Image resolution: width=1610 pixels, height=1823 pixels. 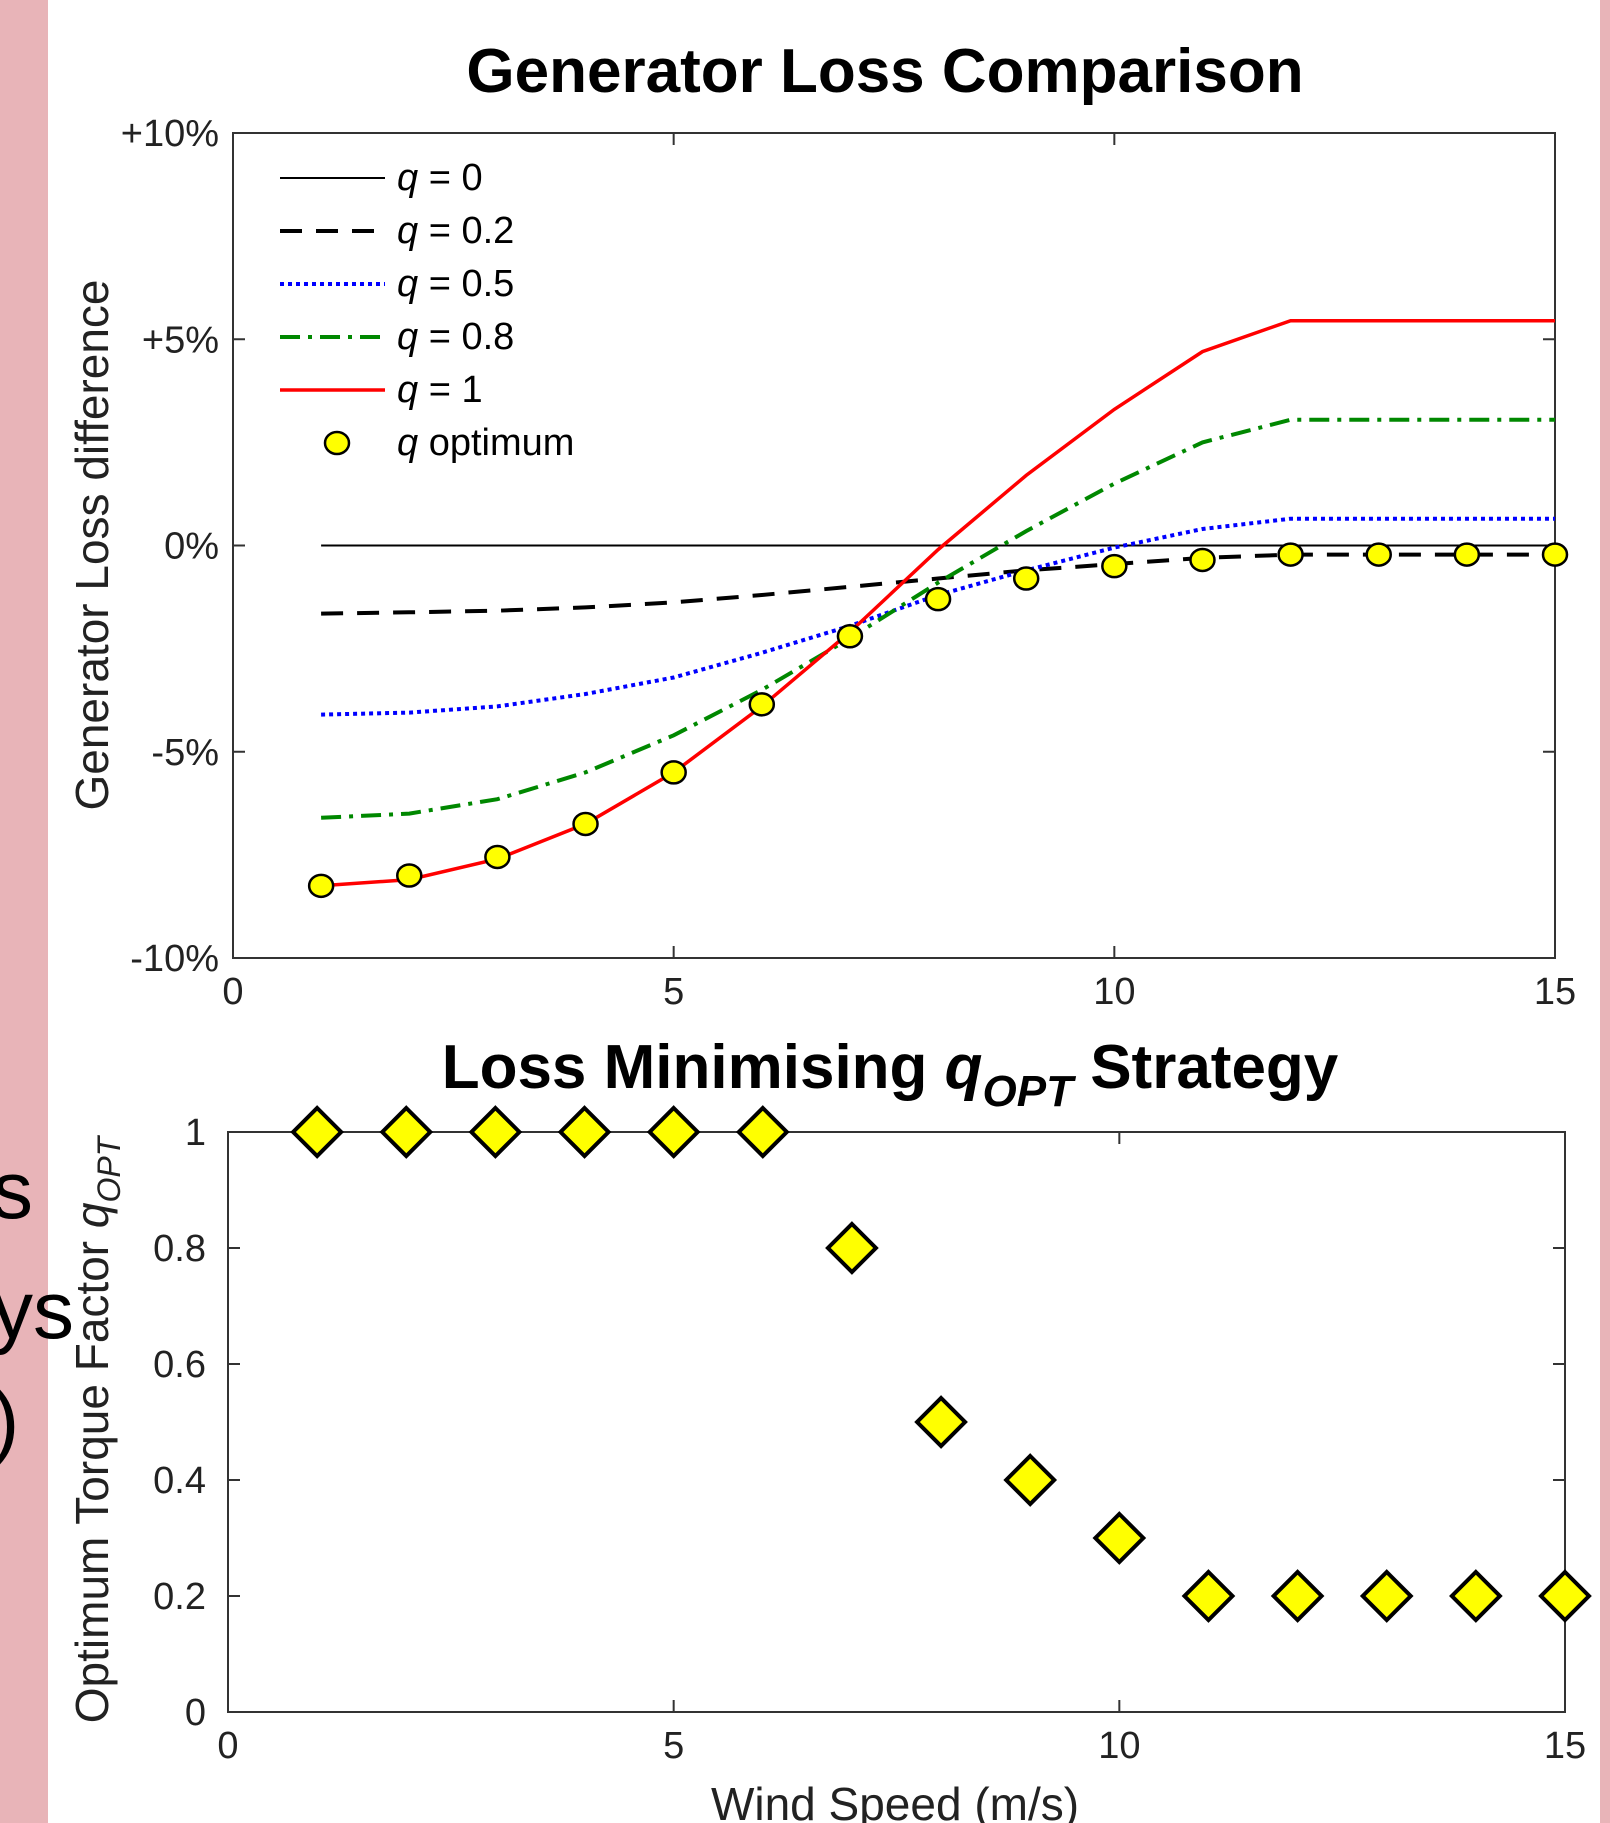 I want to click on title-q: q, so click(x=964, y=1067).